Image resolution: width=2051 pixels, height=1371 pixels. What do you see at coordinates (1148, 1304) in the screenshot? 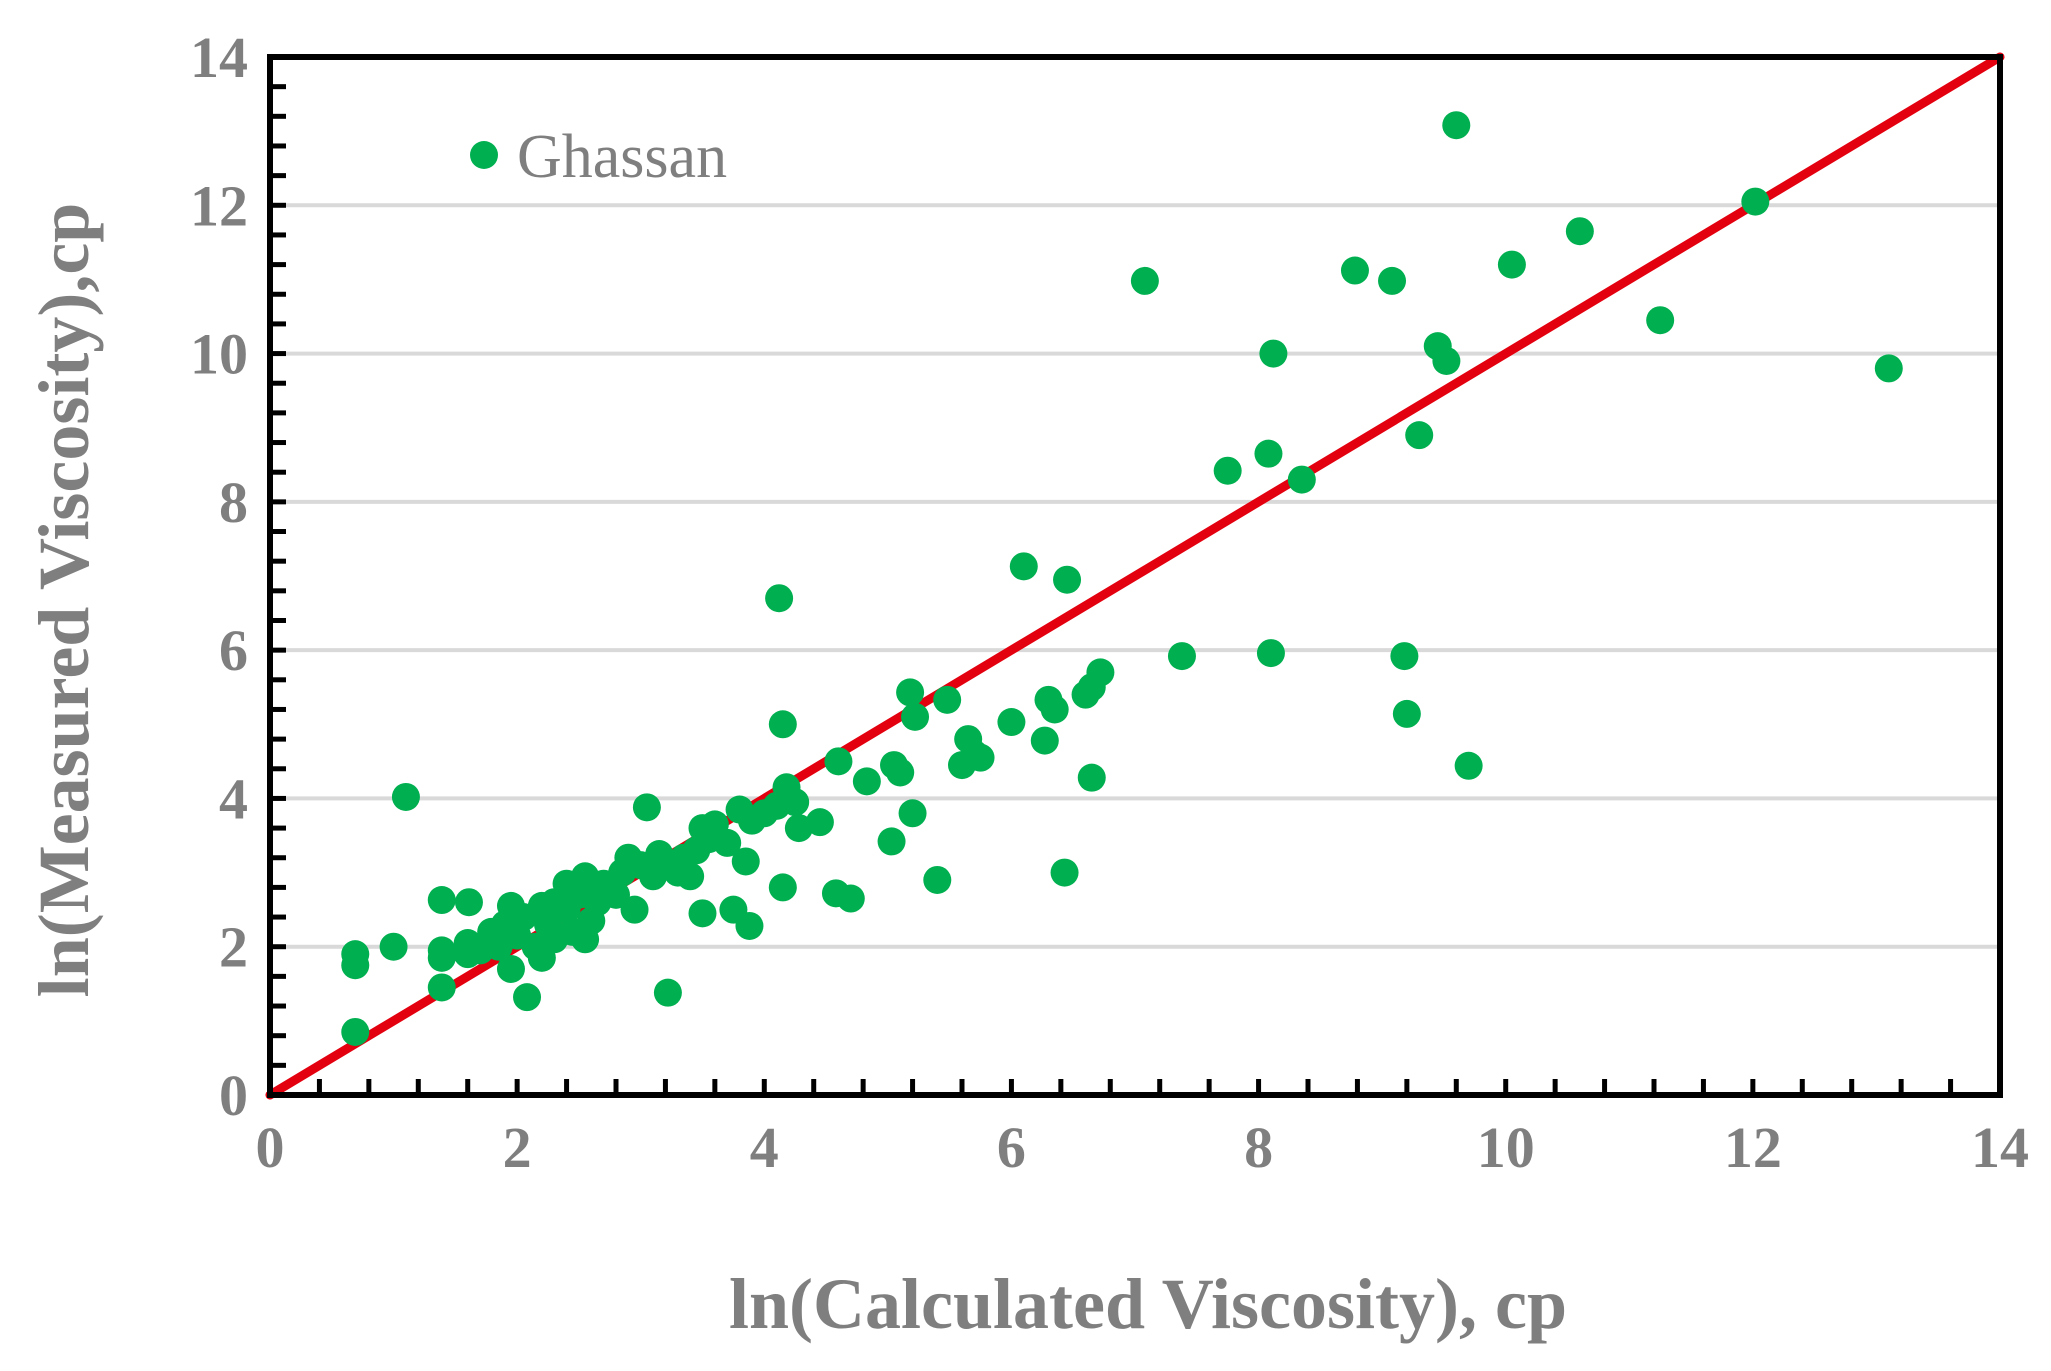
I see `x-axis-title: ln(Calculated Viscosity), cp` at bounding box center [1148, 1304].